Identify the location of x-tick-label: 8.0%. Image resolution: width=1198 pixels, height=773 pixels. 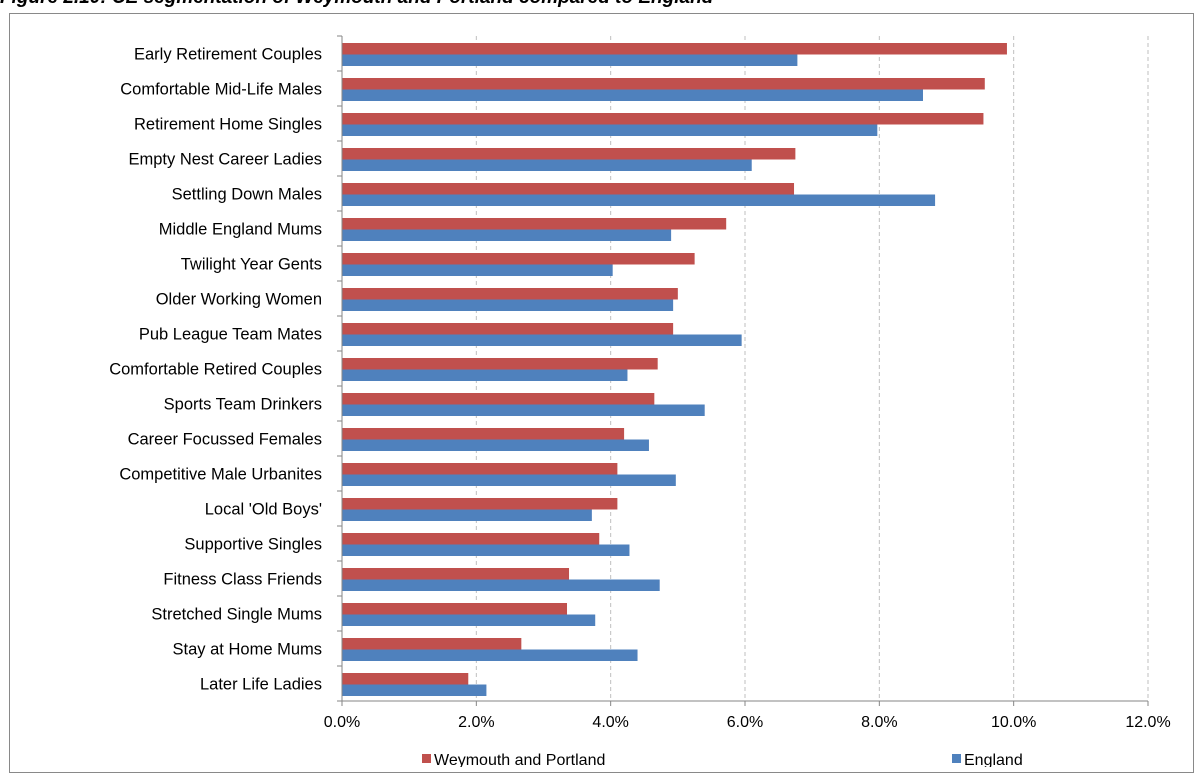
(879, 722).